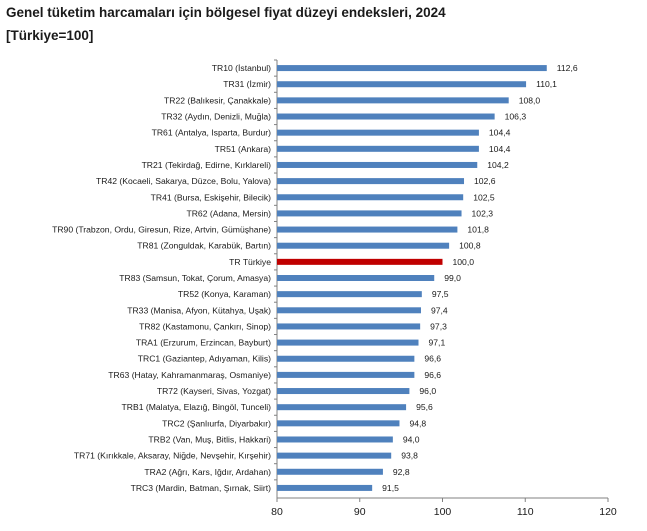 This screenshot has width=647, height=531. I want to click on value-label: 100,0, so click(464, 262).